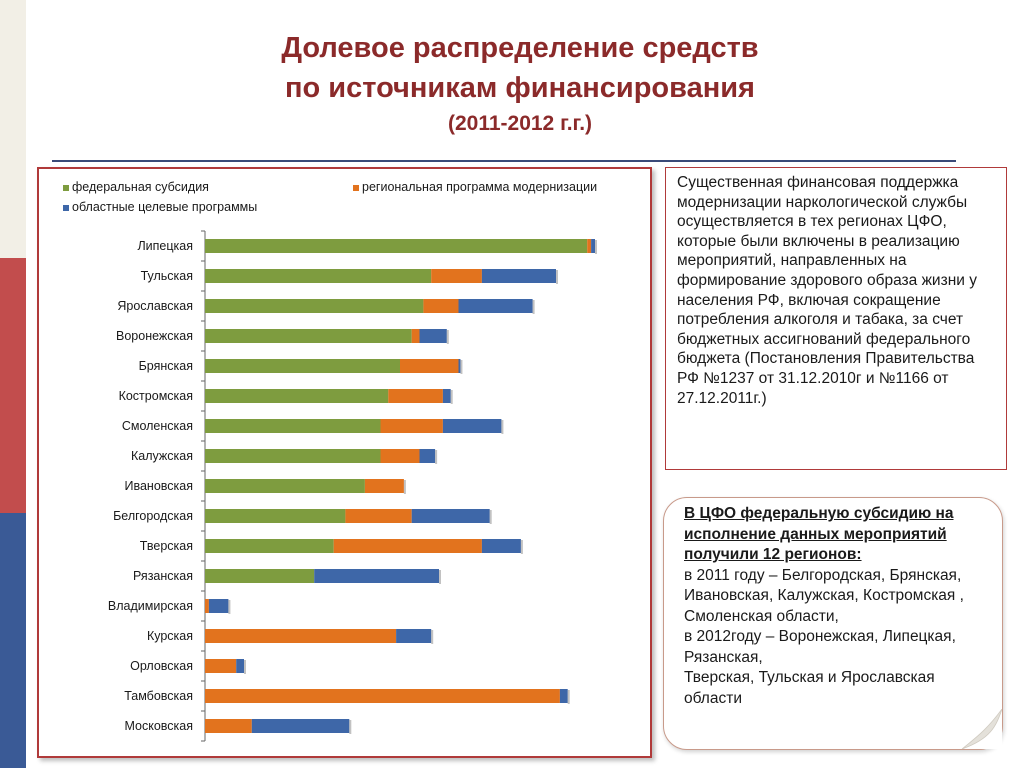 The height and width of the screenshot is (768, 1024). I want to click on category-label: Ярославская, so click(155, 306).